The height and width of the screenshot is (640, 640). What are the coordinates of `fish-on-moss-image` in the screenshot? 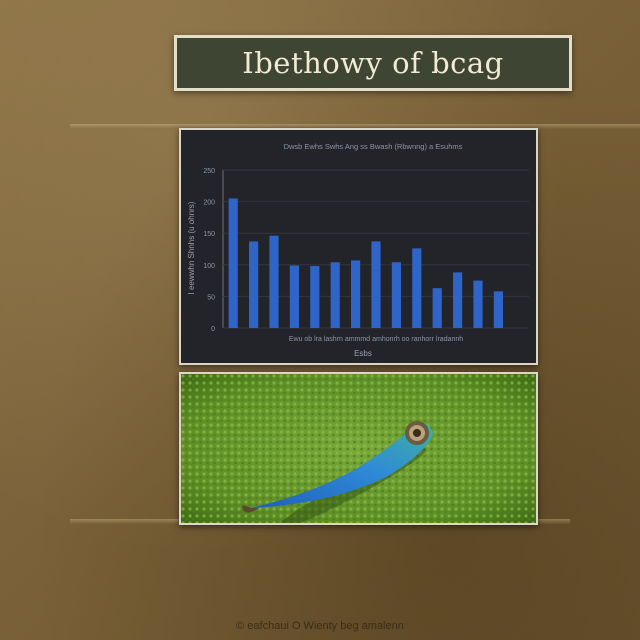 It's located at (358, 448).